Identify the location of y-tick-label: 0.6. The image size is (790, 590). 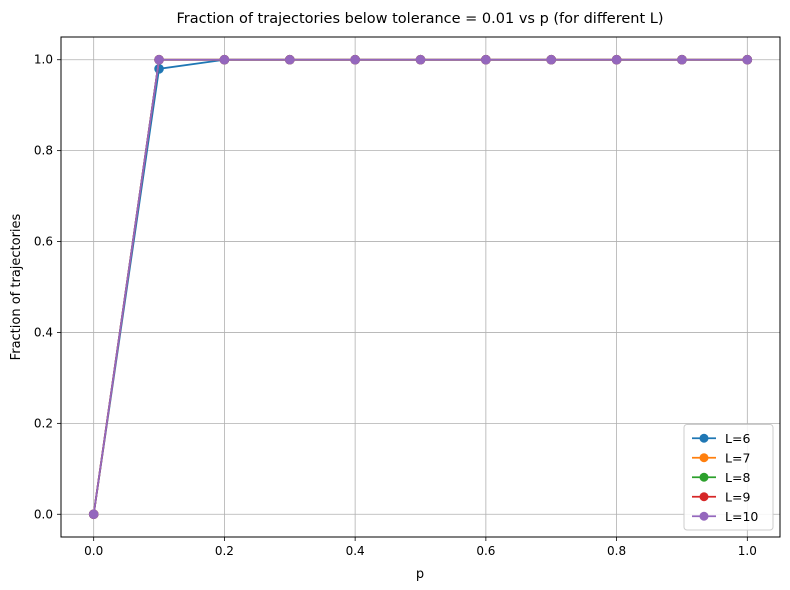
(43, 242).